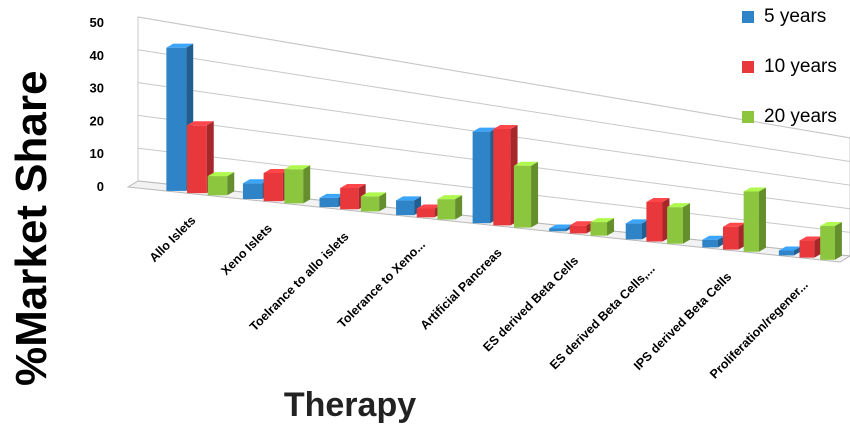 This screenshot has width=850, height=436. What do you see at coordinates (173, 239) in the screenshot?
I see `category-label: Allo Islets` at bounding box center [173, 239].